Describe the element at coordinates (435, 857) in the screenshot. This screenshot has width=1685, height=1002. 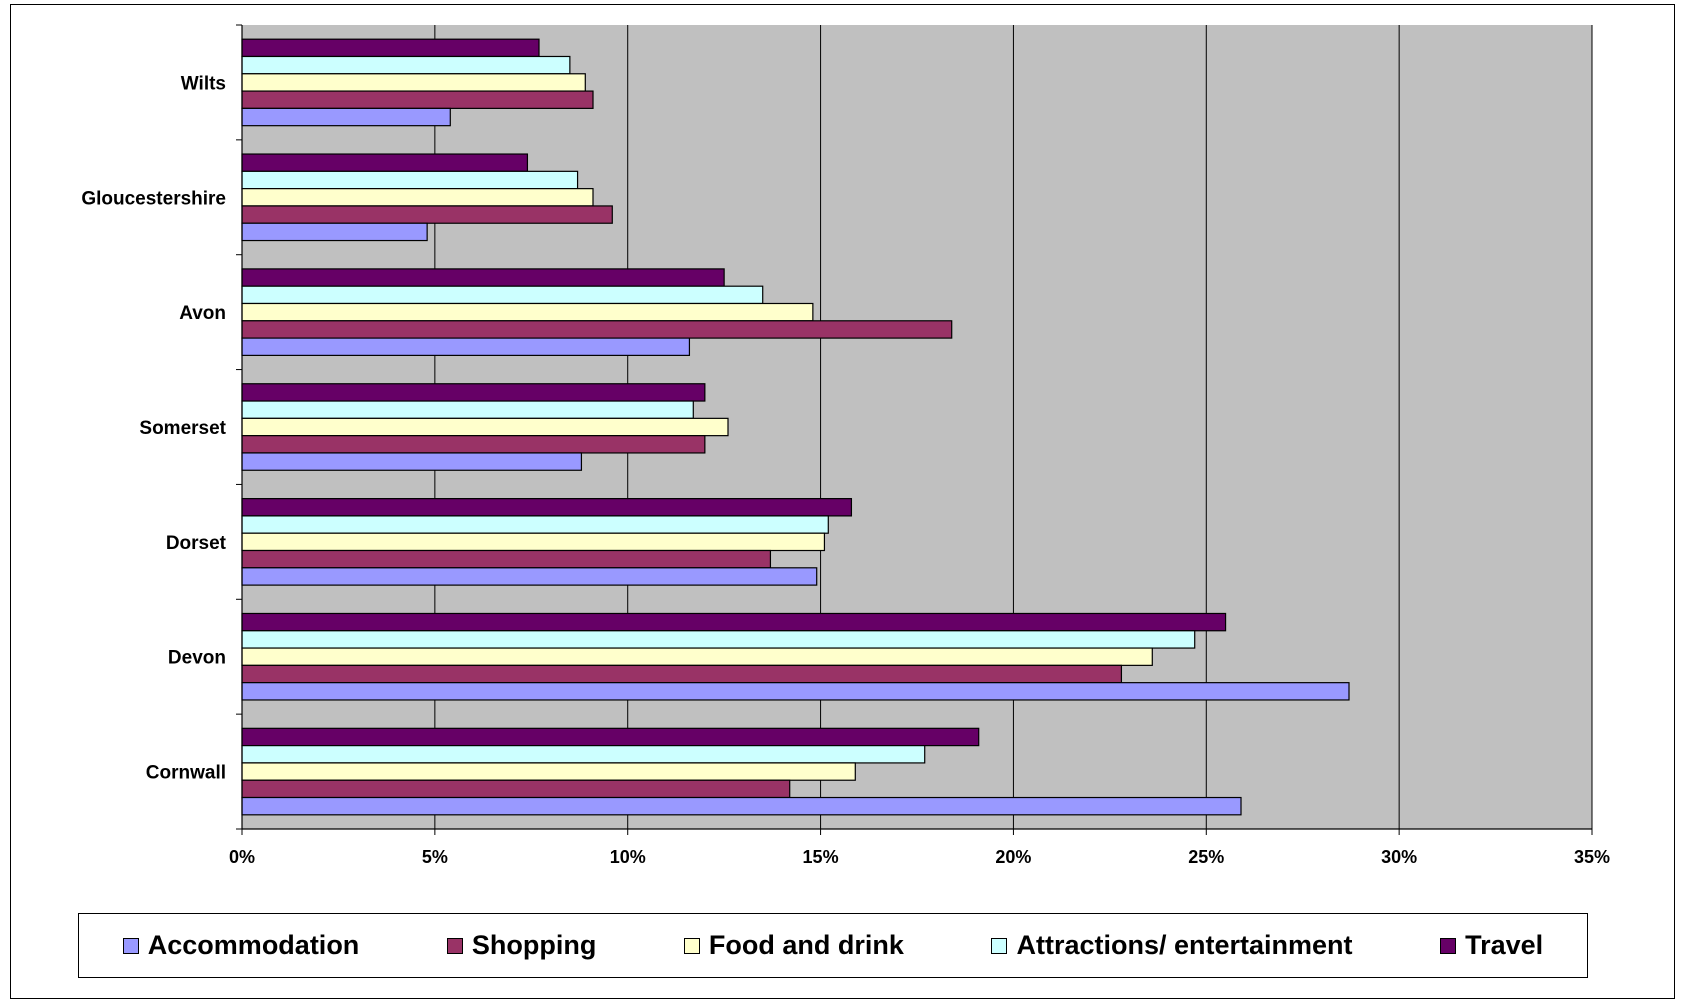
I see `x-tick-label: 5%` at that location.